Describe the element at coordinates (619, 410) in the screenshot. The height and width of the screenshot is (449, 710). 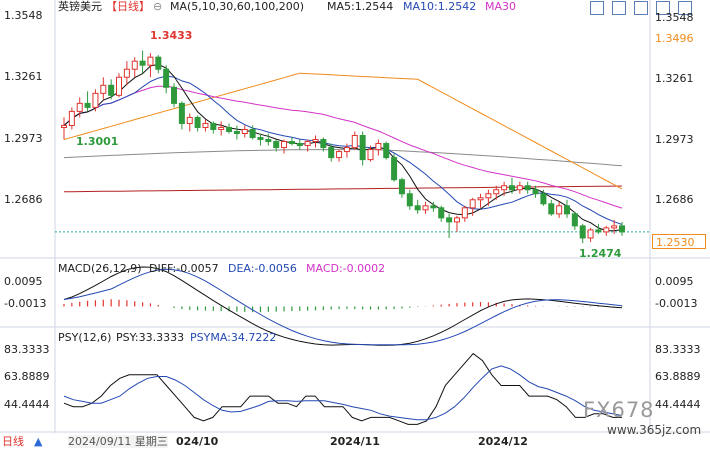
I see `watermark-brand: FX678` at that location.